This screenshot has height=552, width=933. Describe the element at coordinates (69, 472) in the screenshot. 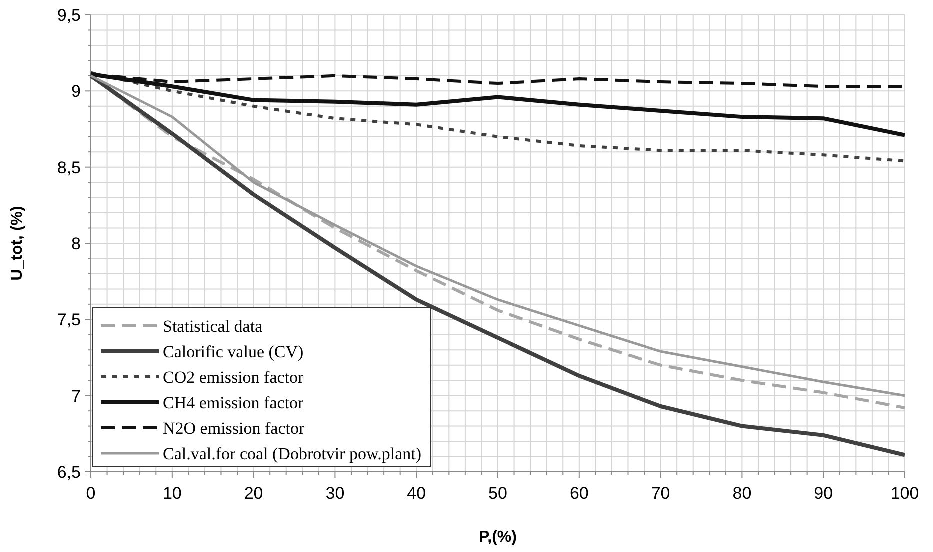

I see `y-tick-label: 6,5` at that location.